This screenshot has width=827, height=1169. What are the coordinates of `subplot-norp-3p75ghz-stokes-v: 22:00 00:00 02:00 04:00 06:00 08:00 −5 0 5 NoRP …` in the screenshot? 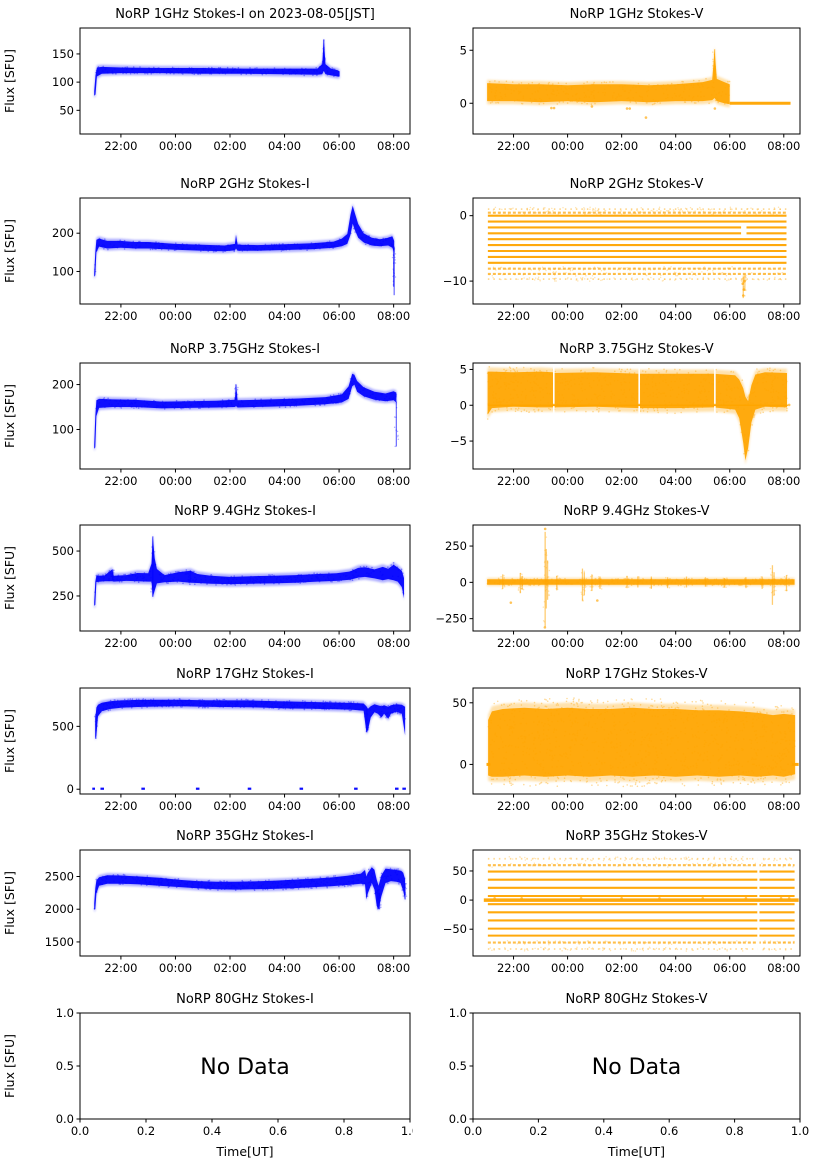 It's located at (620, 416).